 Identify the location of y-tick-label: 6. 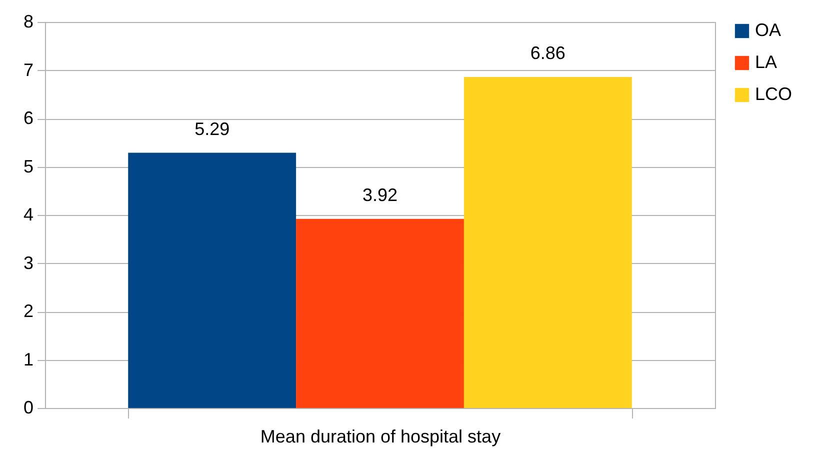
(28, 118).